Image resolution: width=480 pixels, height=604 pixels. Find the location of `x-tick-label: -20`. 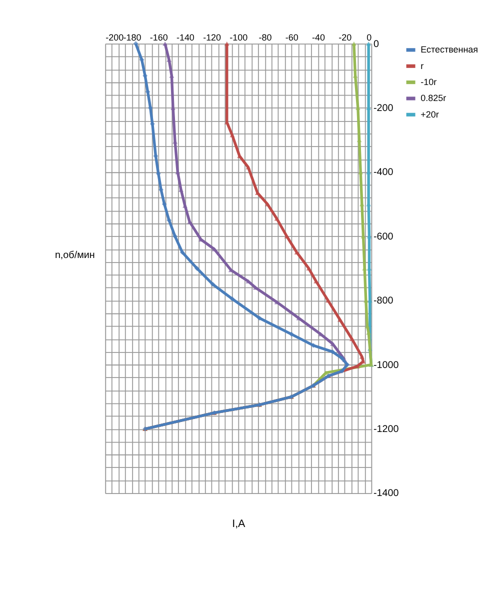

x-tick-label: -20 is located at coordinates (345, 37).